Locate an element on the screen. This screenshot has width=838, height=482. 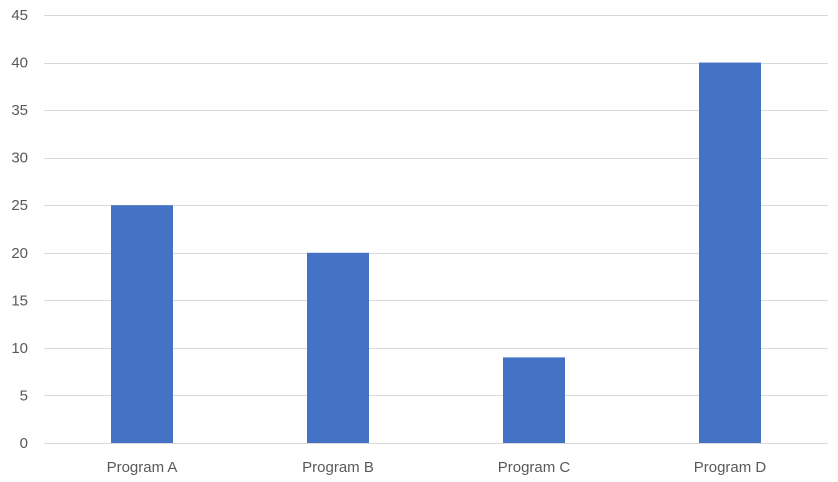
y-tick-label: 35 is located at coordinates (19, 110).